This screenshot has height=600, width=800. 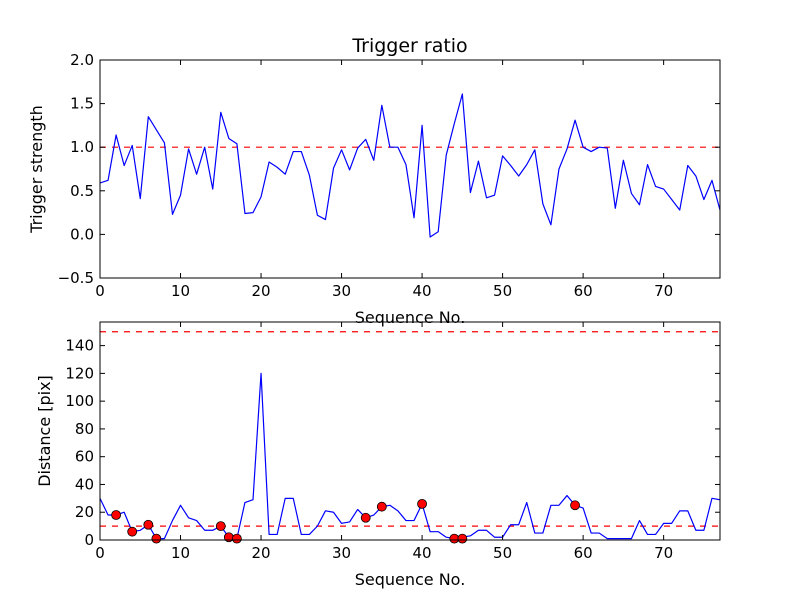 I want to click on y-tick-label: 140, so click(x=79, y=346).